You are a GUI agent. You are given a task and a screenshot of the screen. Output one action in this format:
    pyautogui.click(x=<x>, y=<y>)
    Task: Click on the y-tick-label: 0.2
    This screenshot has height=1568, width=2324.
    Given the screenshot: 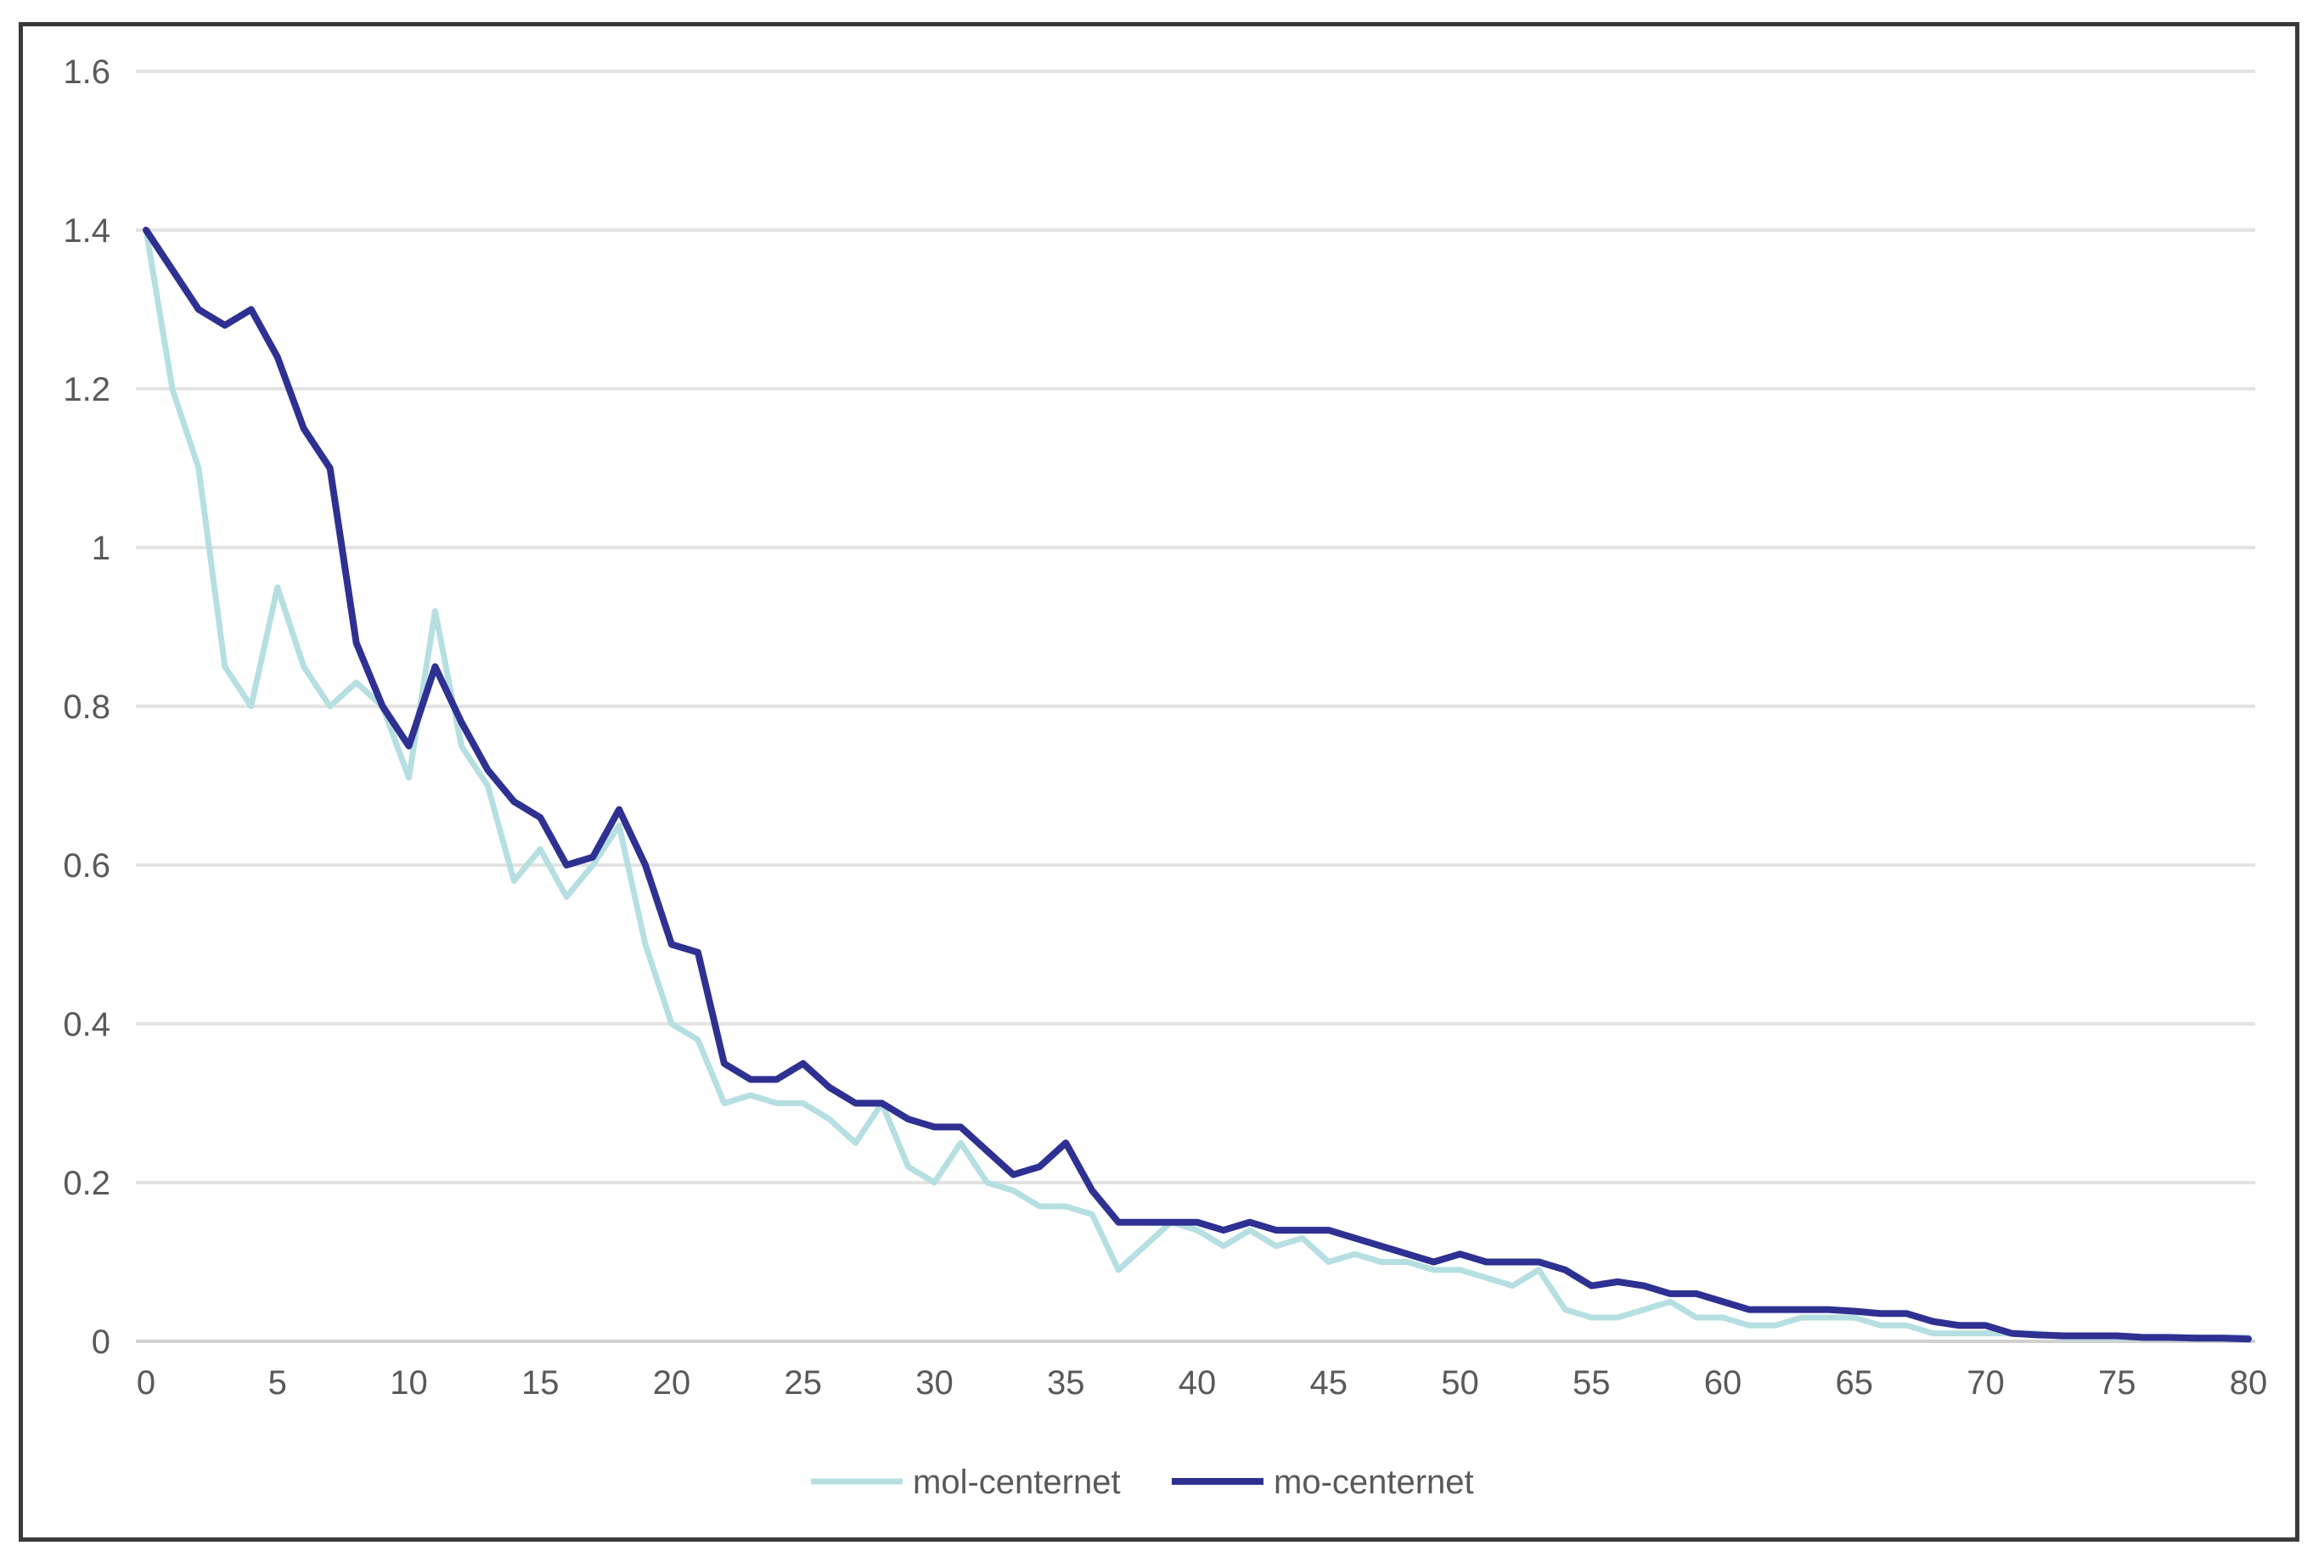 What is the action you would take?
    pyautogui.click(x=86, y=1183)
    